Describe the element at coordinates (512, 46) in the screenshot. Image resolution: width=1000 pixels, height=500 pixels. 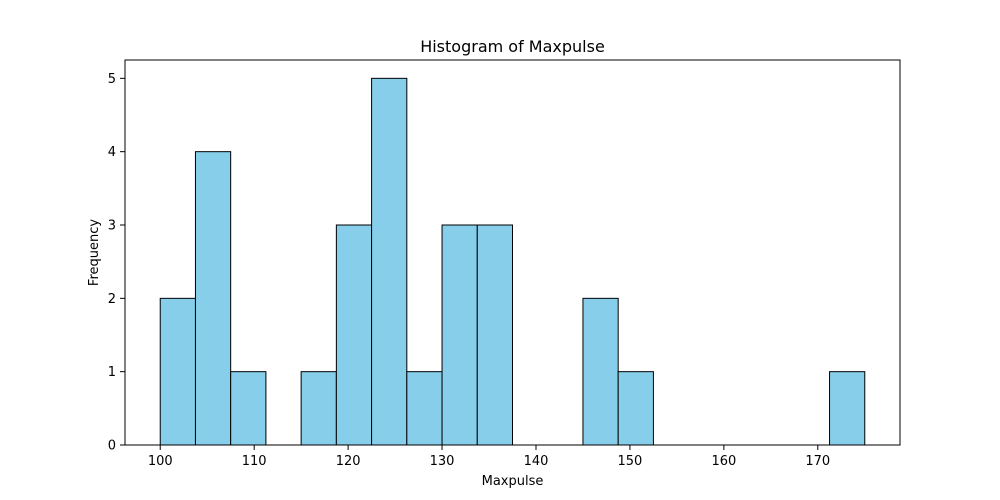
I see `chart-title: Histogram of Maxpulse` at that location.